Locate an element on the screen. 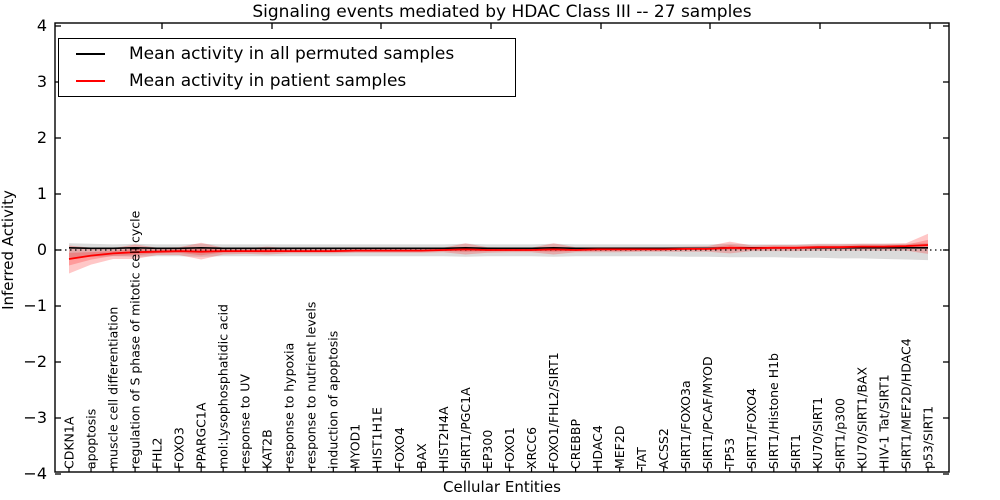 Image resolution: width=1000 pixels, height=500 pixels. x-tick-label: TP53 is located at coordinates (729, 454).